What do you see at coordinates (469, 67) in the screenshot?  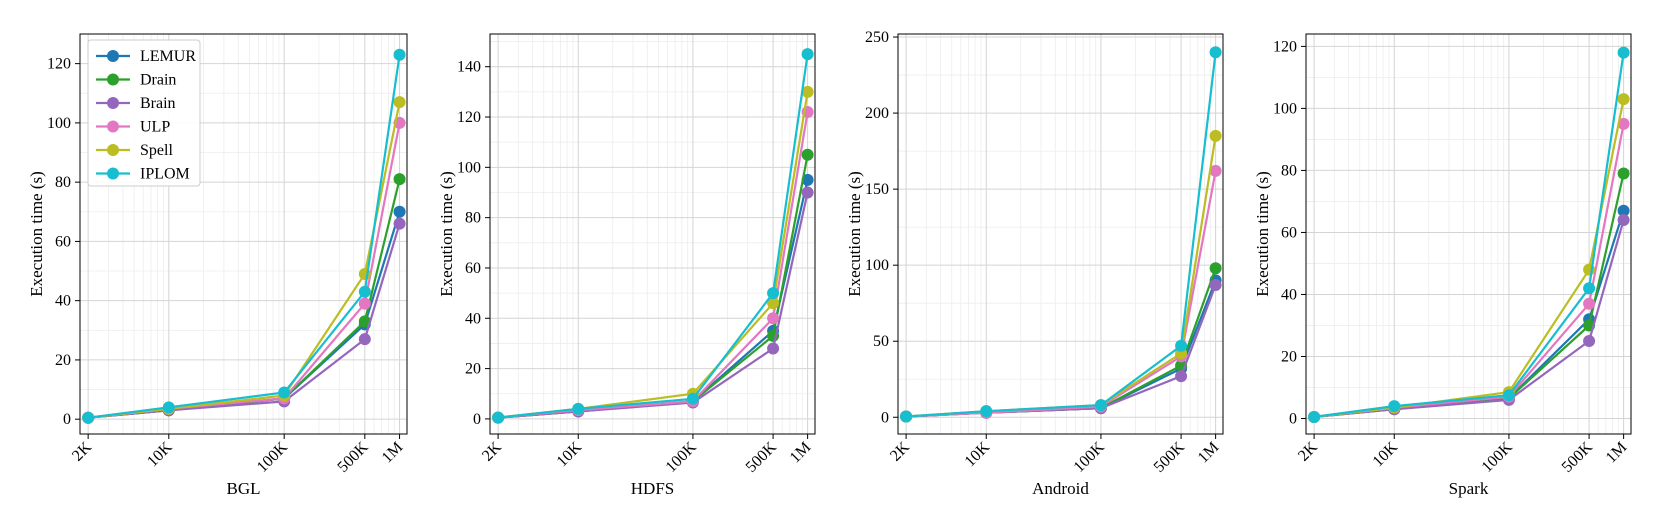 I see `y-tick-label: 140` at bounding box center [469, 67].